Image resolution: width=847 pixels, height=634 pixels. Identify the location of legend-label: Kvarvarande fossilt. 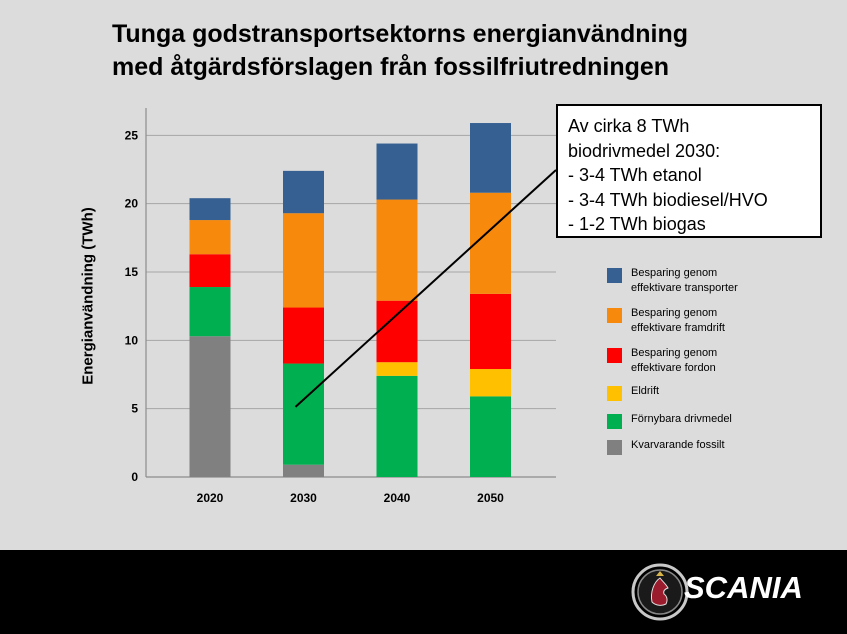
(716, 445).